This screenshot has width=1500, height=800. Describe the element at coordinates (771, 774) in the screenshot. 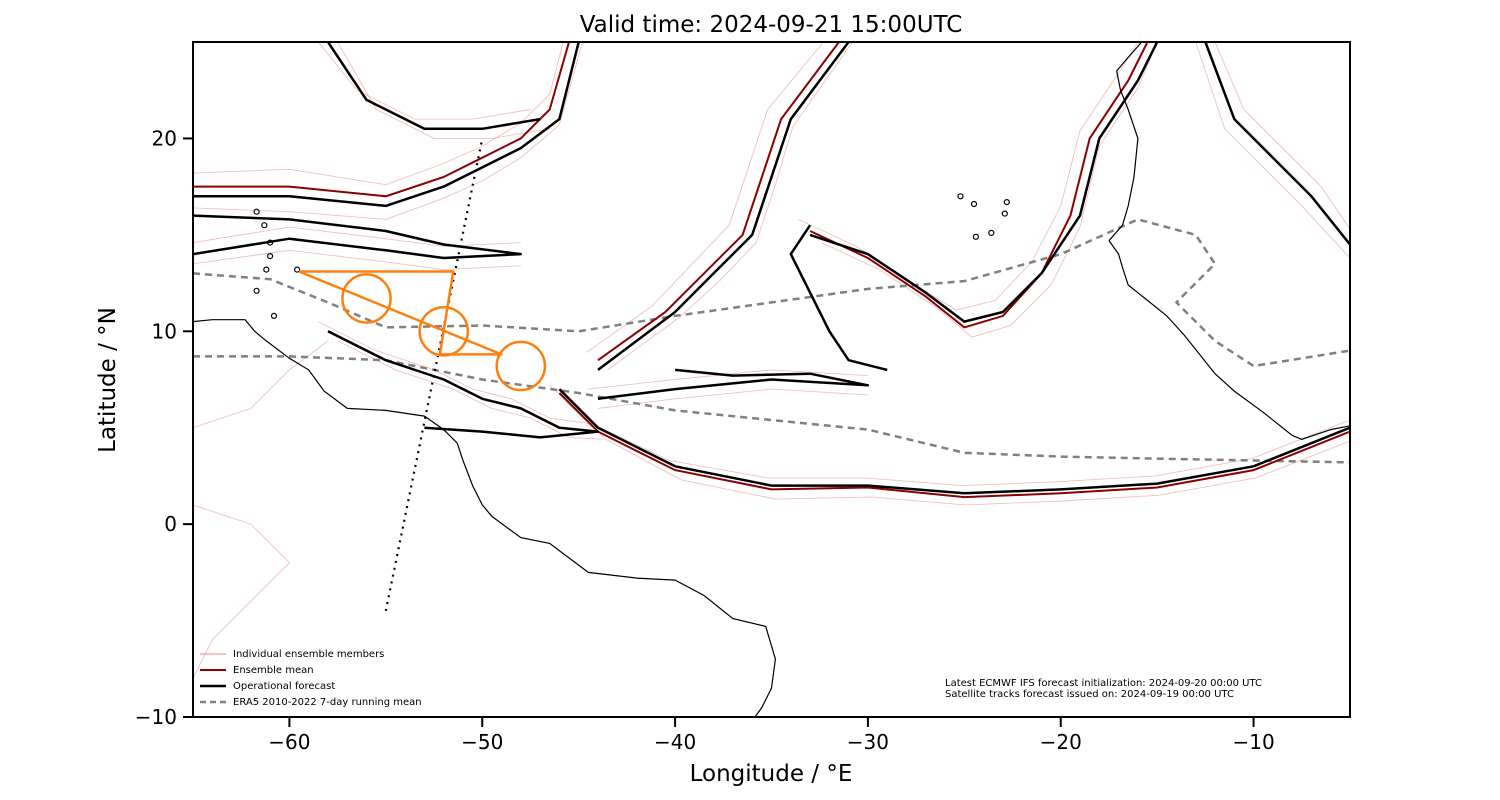

I see `x-axis-label: Longitude / °E` at that location.